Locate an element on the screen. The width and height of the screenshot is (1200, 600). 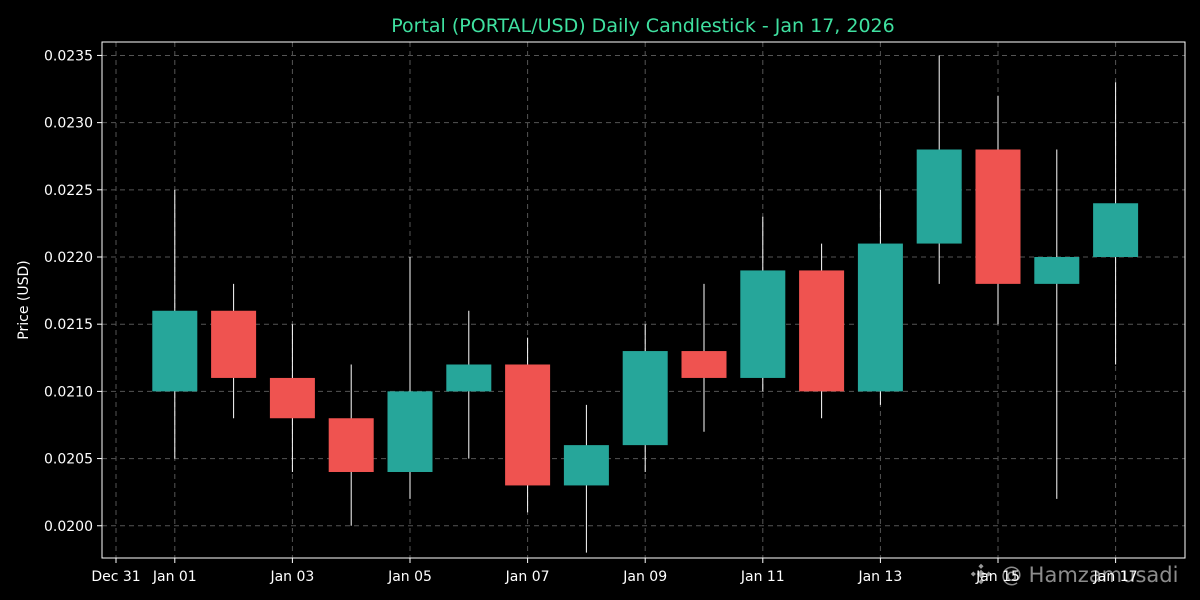
watermark-text: @ Hamzamusadi is located at coordinates (1089, 575).